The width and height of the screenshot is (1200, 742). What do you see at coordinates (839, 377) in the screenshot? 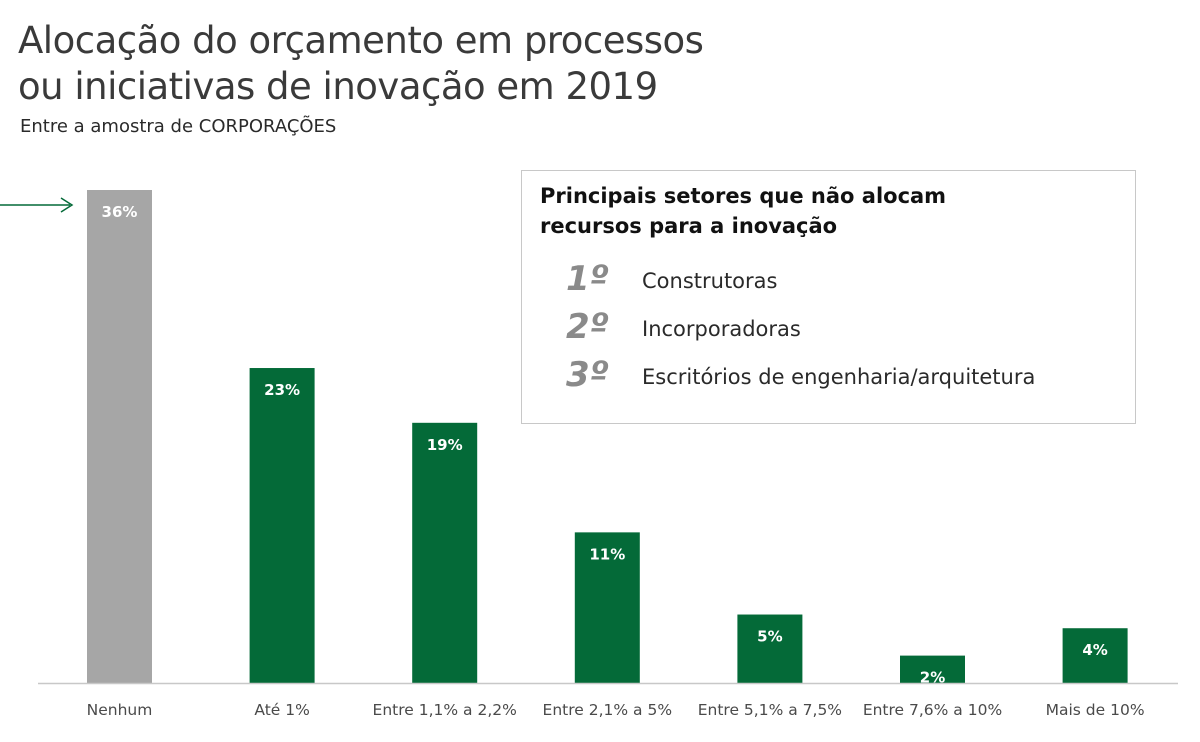
I see `rank-sector-name: Escritórios de engenharia/arquitetura` at bounding box center [839, 377].